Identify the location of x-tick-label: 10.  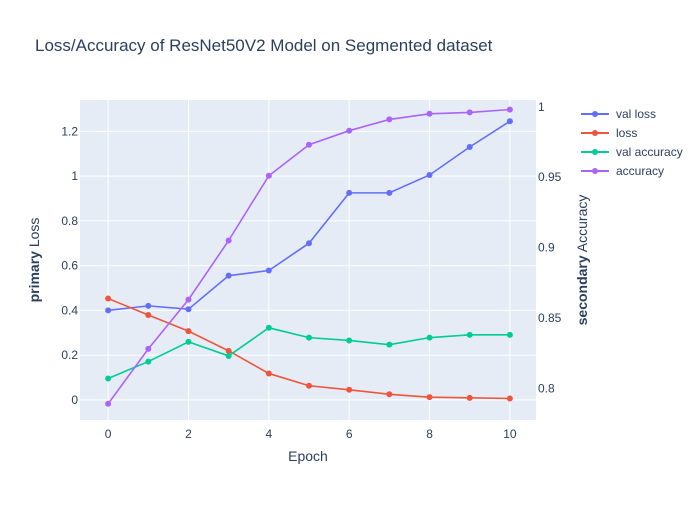
(510, 434).